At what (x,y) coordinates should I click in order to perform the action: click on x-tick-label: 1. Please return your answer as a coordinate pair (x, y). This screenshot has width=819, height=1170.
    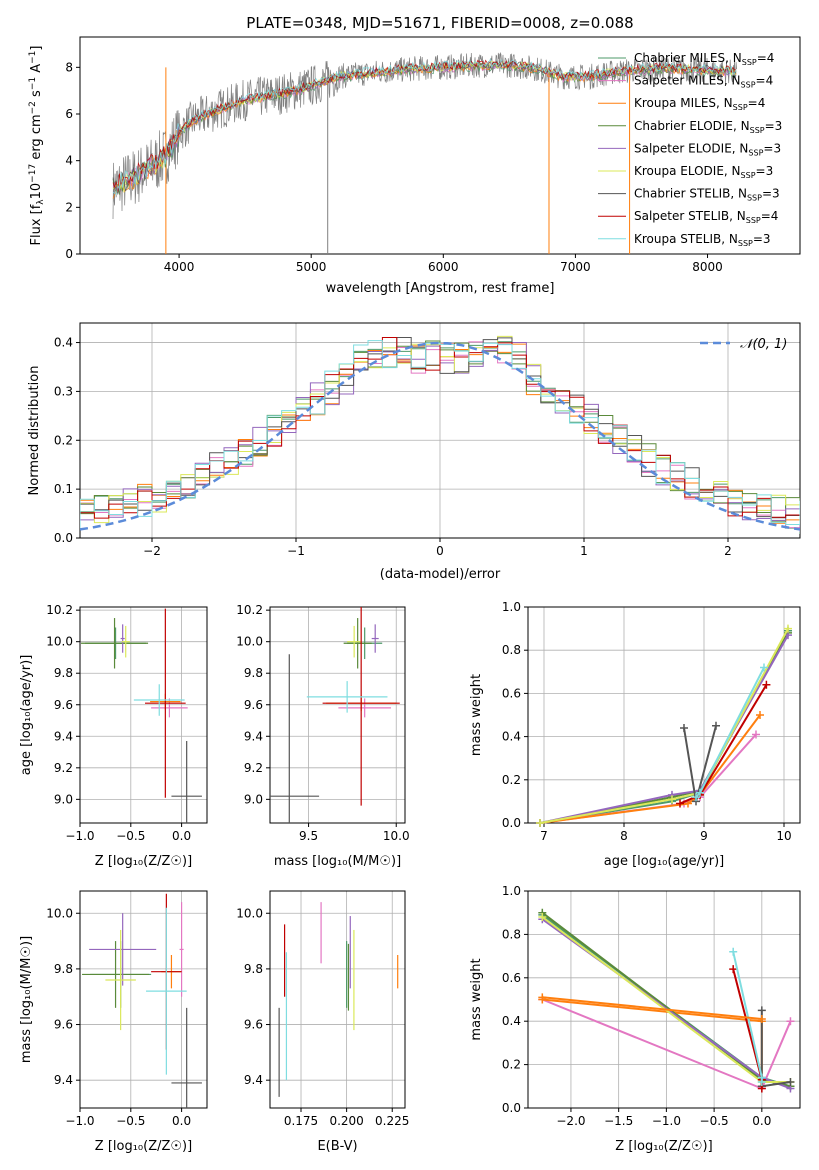
    Looking at the image, I should click on (584, 551).